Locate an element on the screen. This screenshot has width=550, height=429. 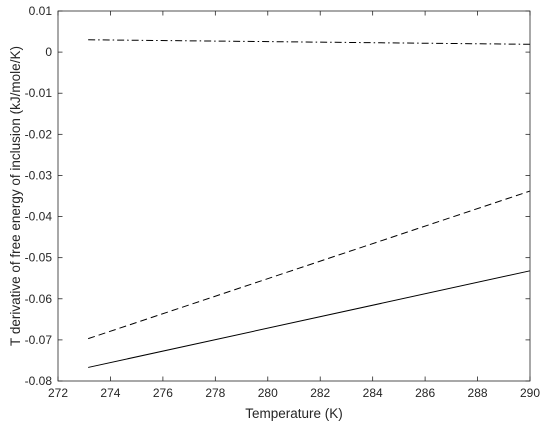
x-tick-label: 290 is located at coordinates (530, 393).